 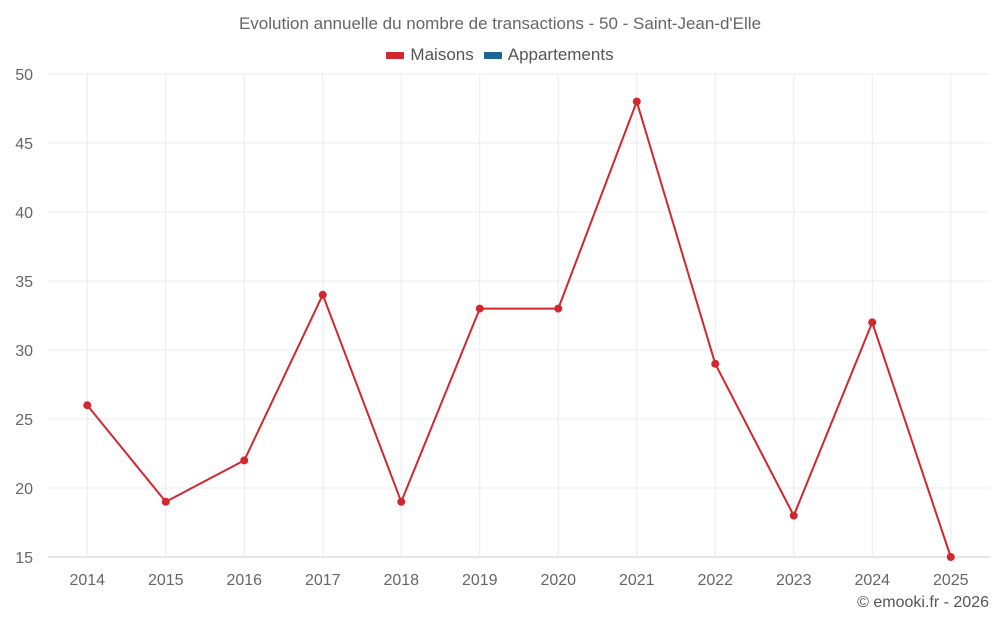 What do you see at coordinates (442, 54) in the screenshot?
I see `legend-label-maisons: Maisons` at bounding box center [442, 54].